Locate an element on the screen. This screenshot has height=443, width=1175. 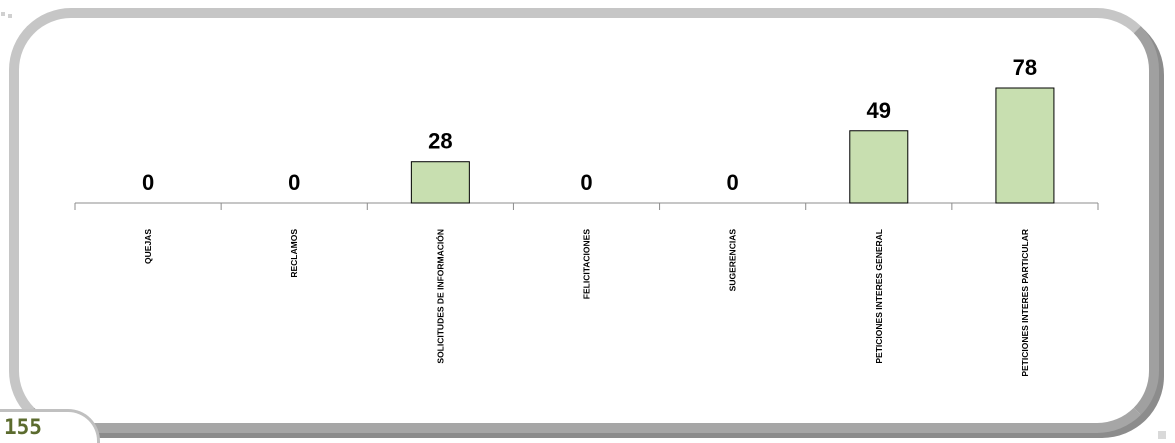
data-label: 78 is located at coordinates (1025, 67).